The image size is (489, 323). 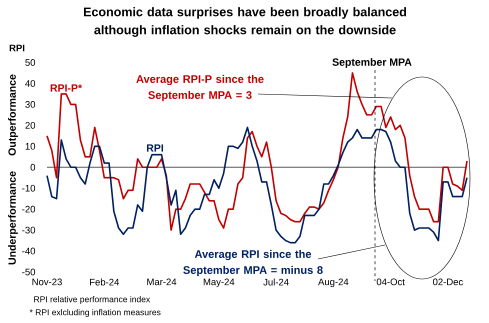 I want to click on y-tick-label: 30, so click(x=30, y=104).